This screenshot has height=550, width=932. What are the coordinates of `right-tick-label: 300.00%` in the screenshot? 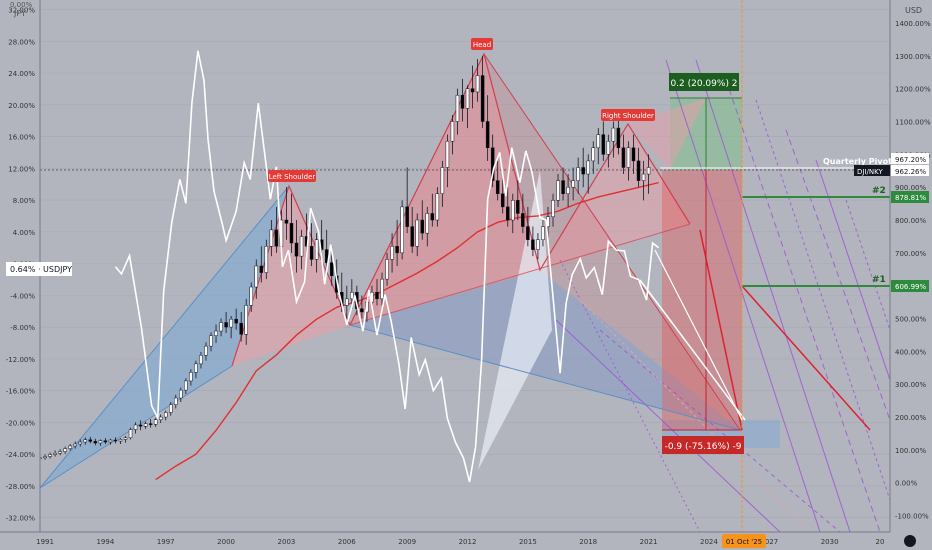 It's located at (910, 385).